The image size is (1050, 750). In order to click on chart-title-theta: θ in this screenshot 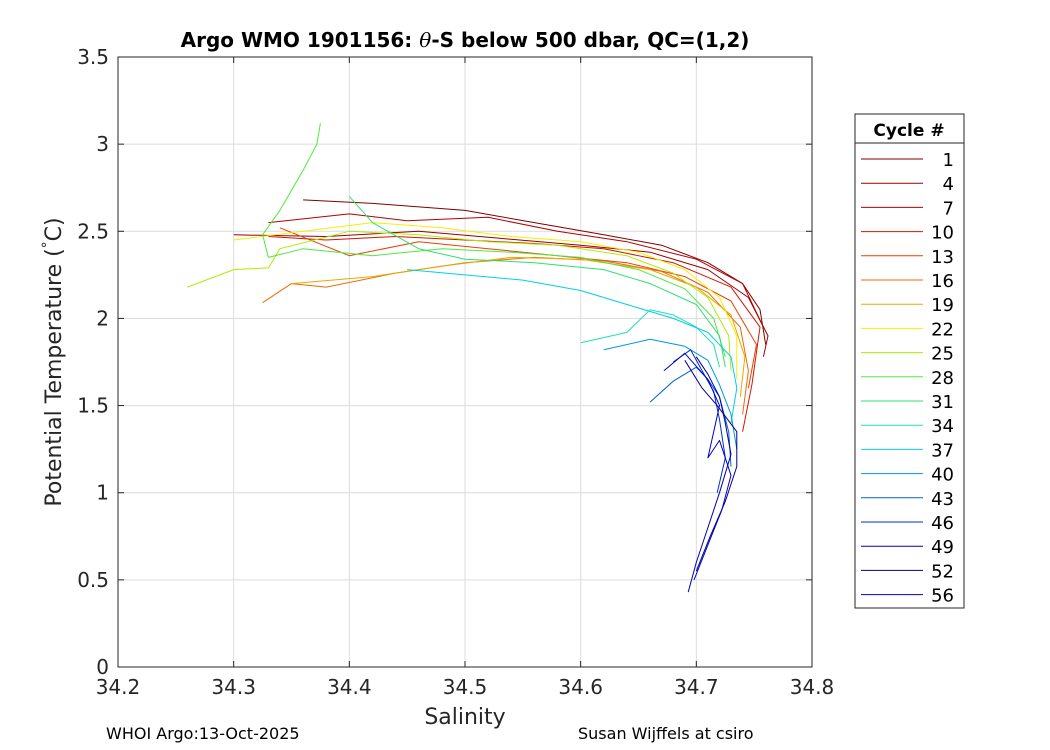, I will do `click(425, 40)`.